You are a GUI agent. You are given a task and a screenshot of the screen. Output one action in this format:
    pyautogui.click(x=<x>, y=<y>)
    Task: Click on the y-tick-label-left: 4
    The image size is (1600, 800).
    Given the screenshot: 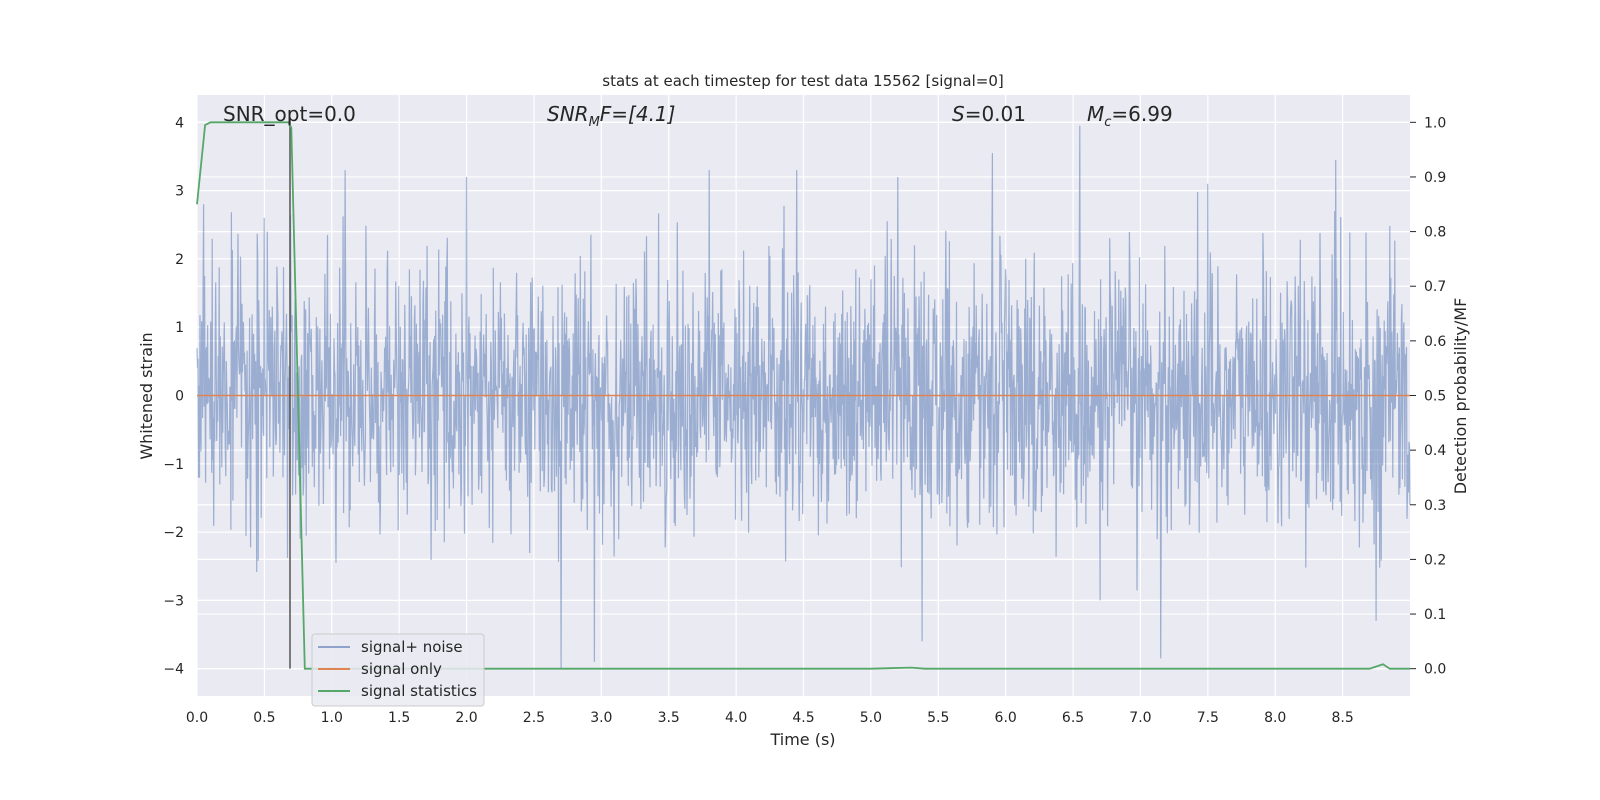 What is the action you would take?
    pyautogui.click(x=179, y=123)
    